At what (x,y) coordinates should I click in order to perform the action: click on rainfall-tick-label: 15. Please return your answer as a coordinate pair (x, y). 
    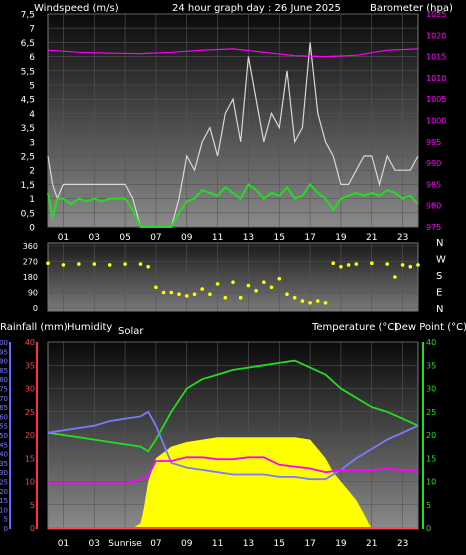
    Looking at the image, I should click on (30, 458).